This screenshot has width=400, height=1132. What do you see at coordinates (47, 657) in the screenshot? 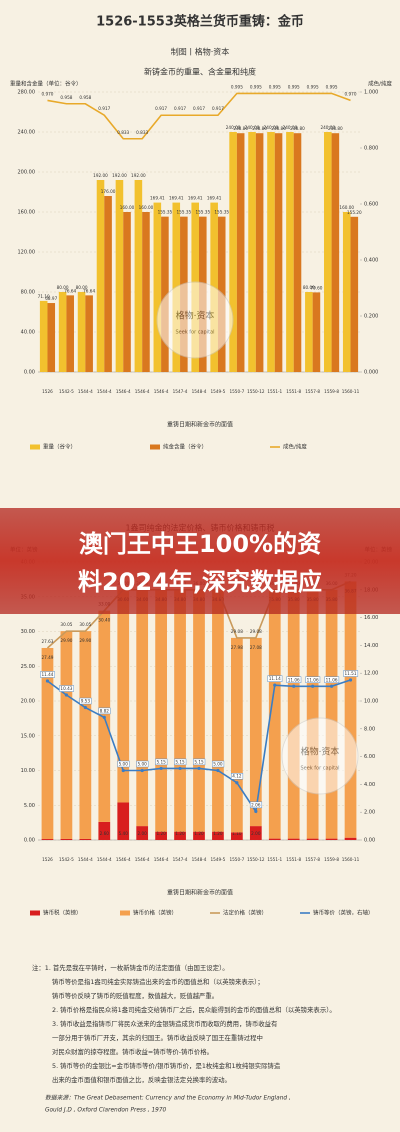
I see `data-label: 27.49` at bounding box center [47, 657].